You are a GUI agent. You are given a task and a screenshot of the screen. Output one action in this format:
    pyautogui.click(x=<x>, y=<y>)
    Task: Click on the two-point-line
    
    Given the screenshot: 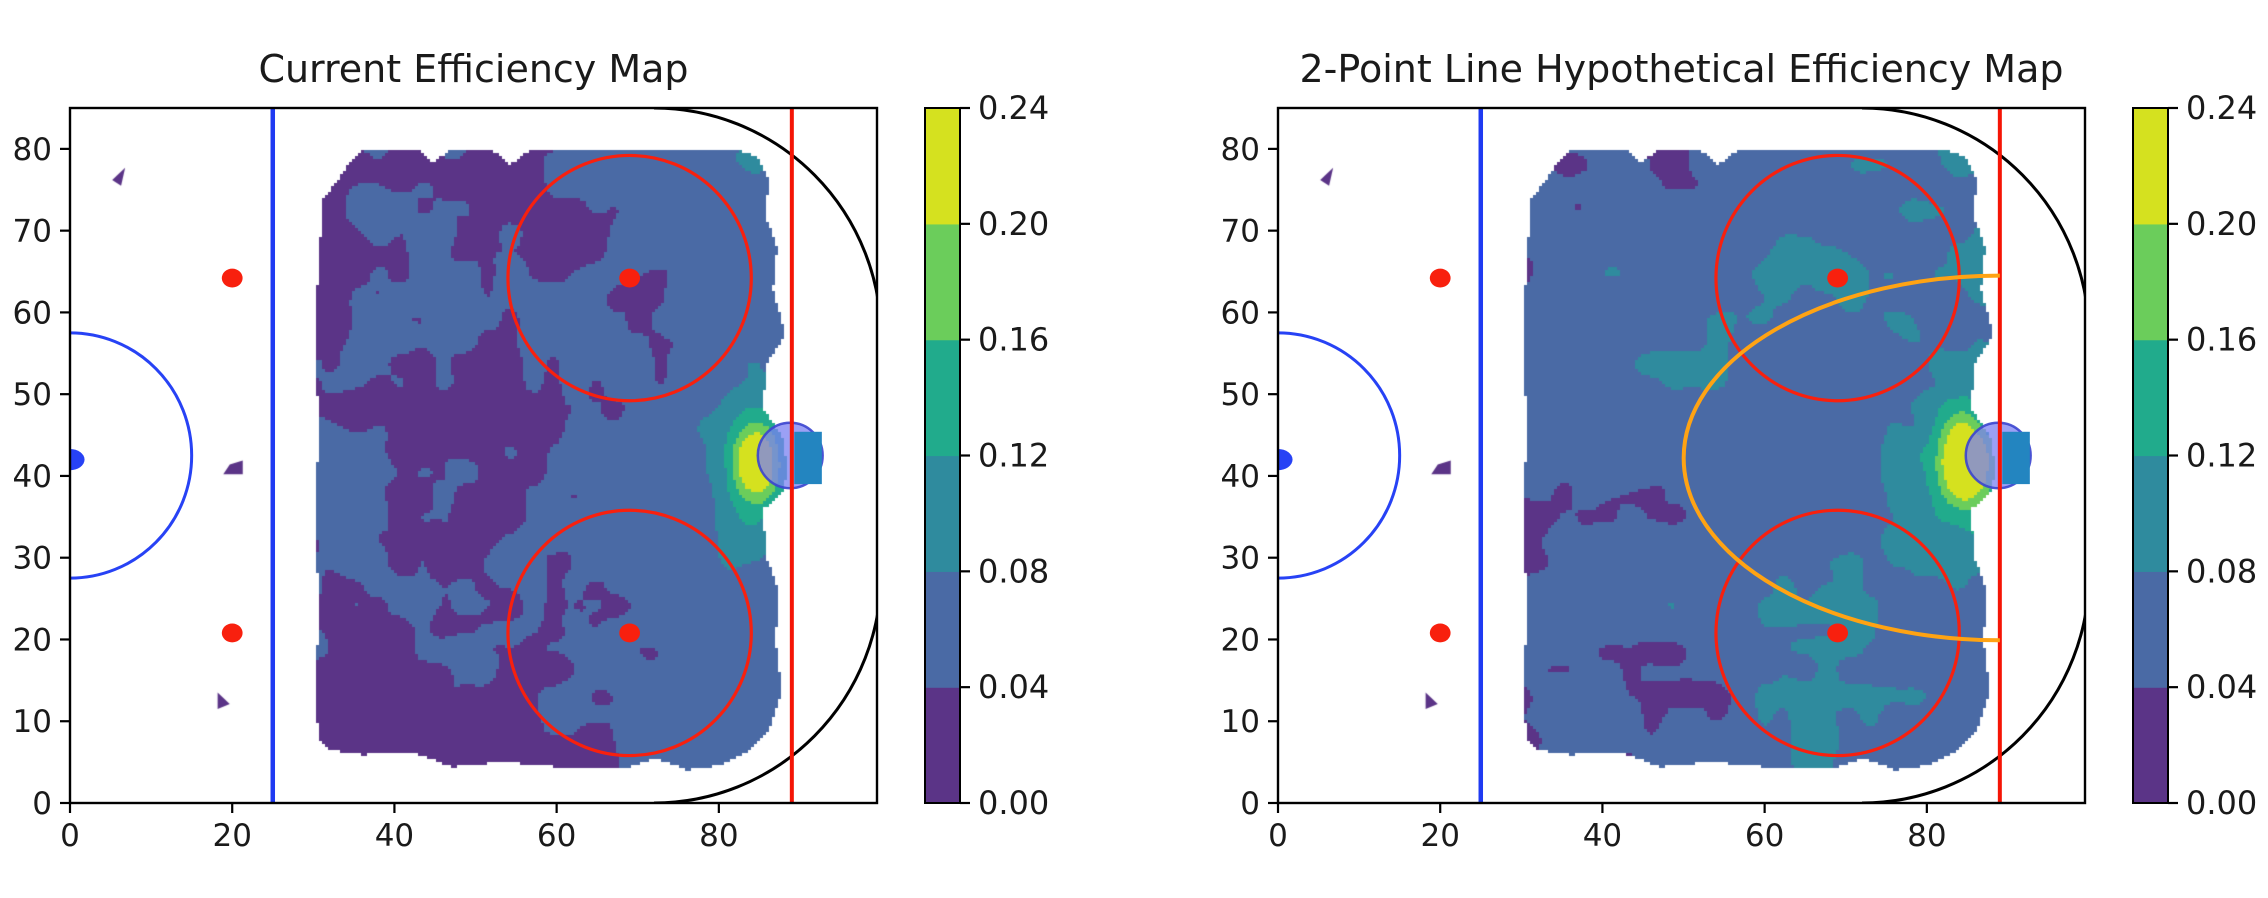 What is the action you would take?
    pyautogui.click(x=1840, y=458)
    